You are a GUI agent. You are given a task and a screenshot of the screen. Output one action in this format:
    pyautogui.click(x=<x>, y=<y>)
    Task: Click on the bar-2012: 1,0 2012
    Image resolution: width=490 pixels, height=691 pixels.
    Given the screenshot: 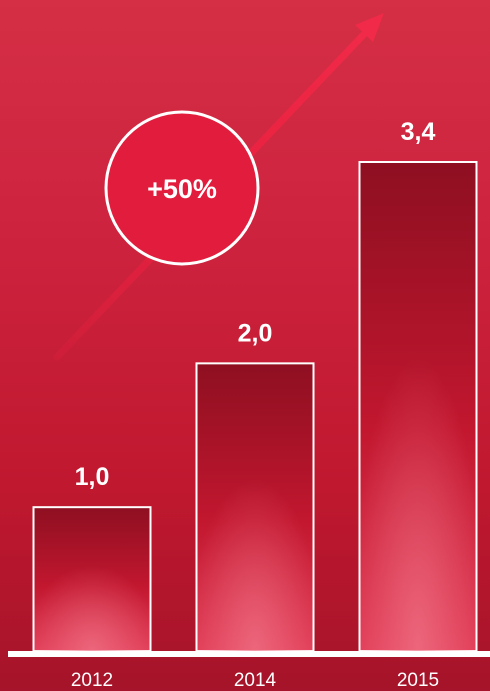 What is the action you would take?
    pyautogui.click(x=92, y=577)
    